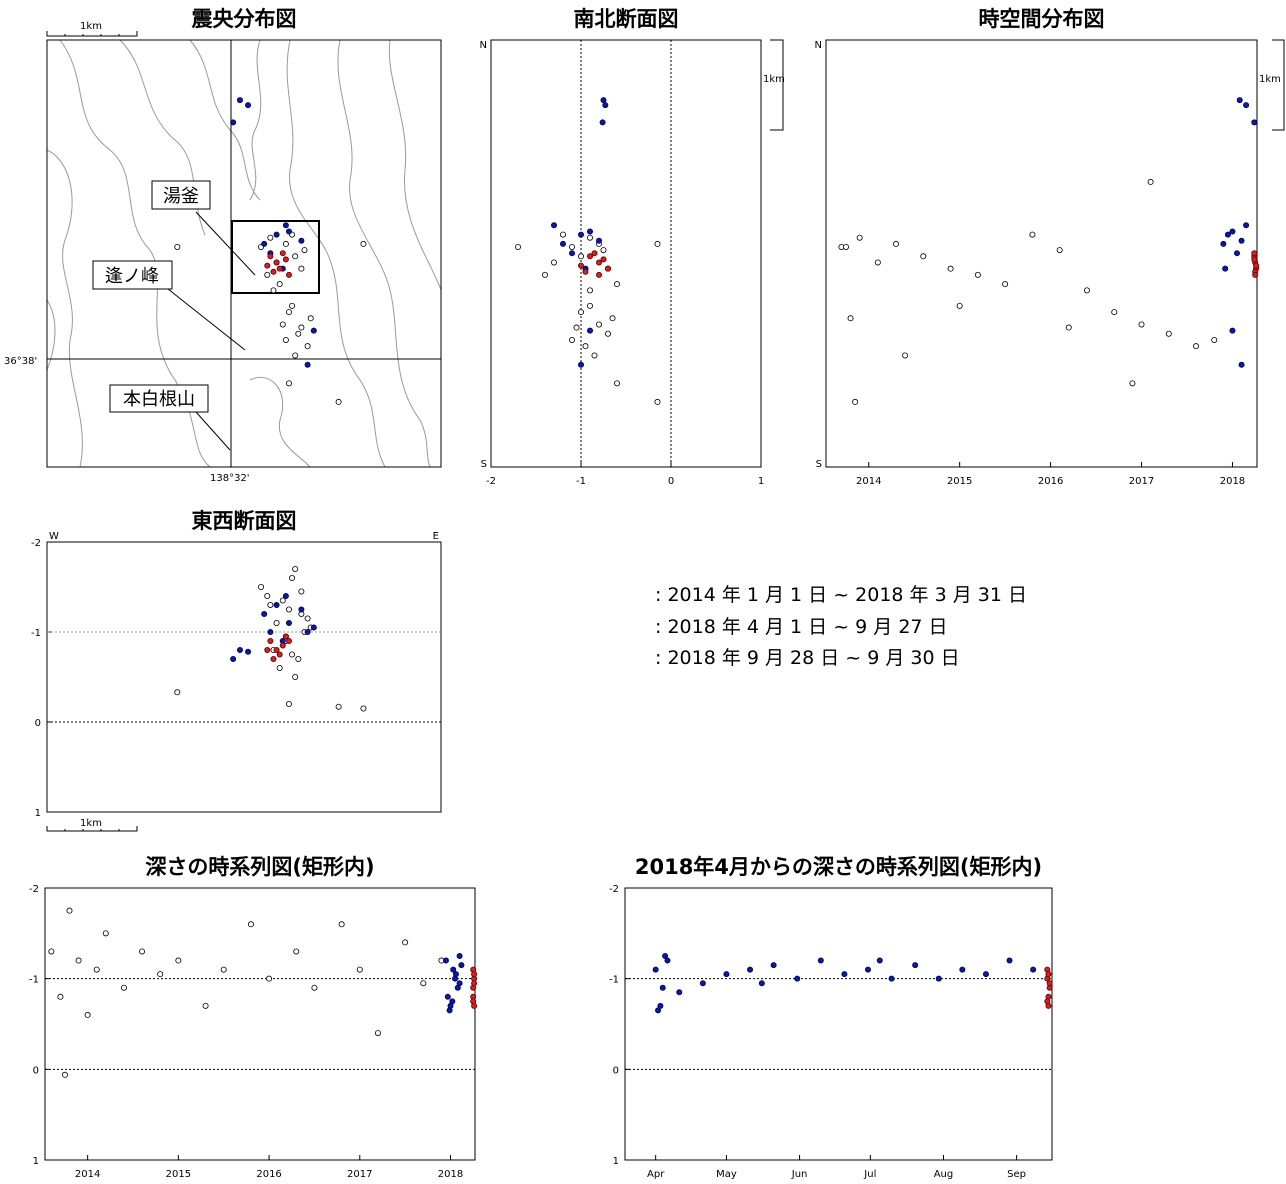 The height and width of the screenshot is (1184, 1286). Describe the element at coordinates (819, 464) in the screenshot. I see `axis-end-label: S` at that location.